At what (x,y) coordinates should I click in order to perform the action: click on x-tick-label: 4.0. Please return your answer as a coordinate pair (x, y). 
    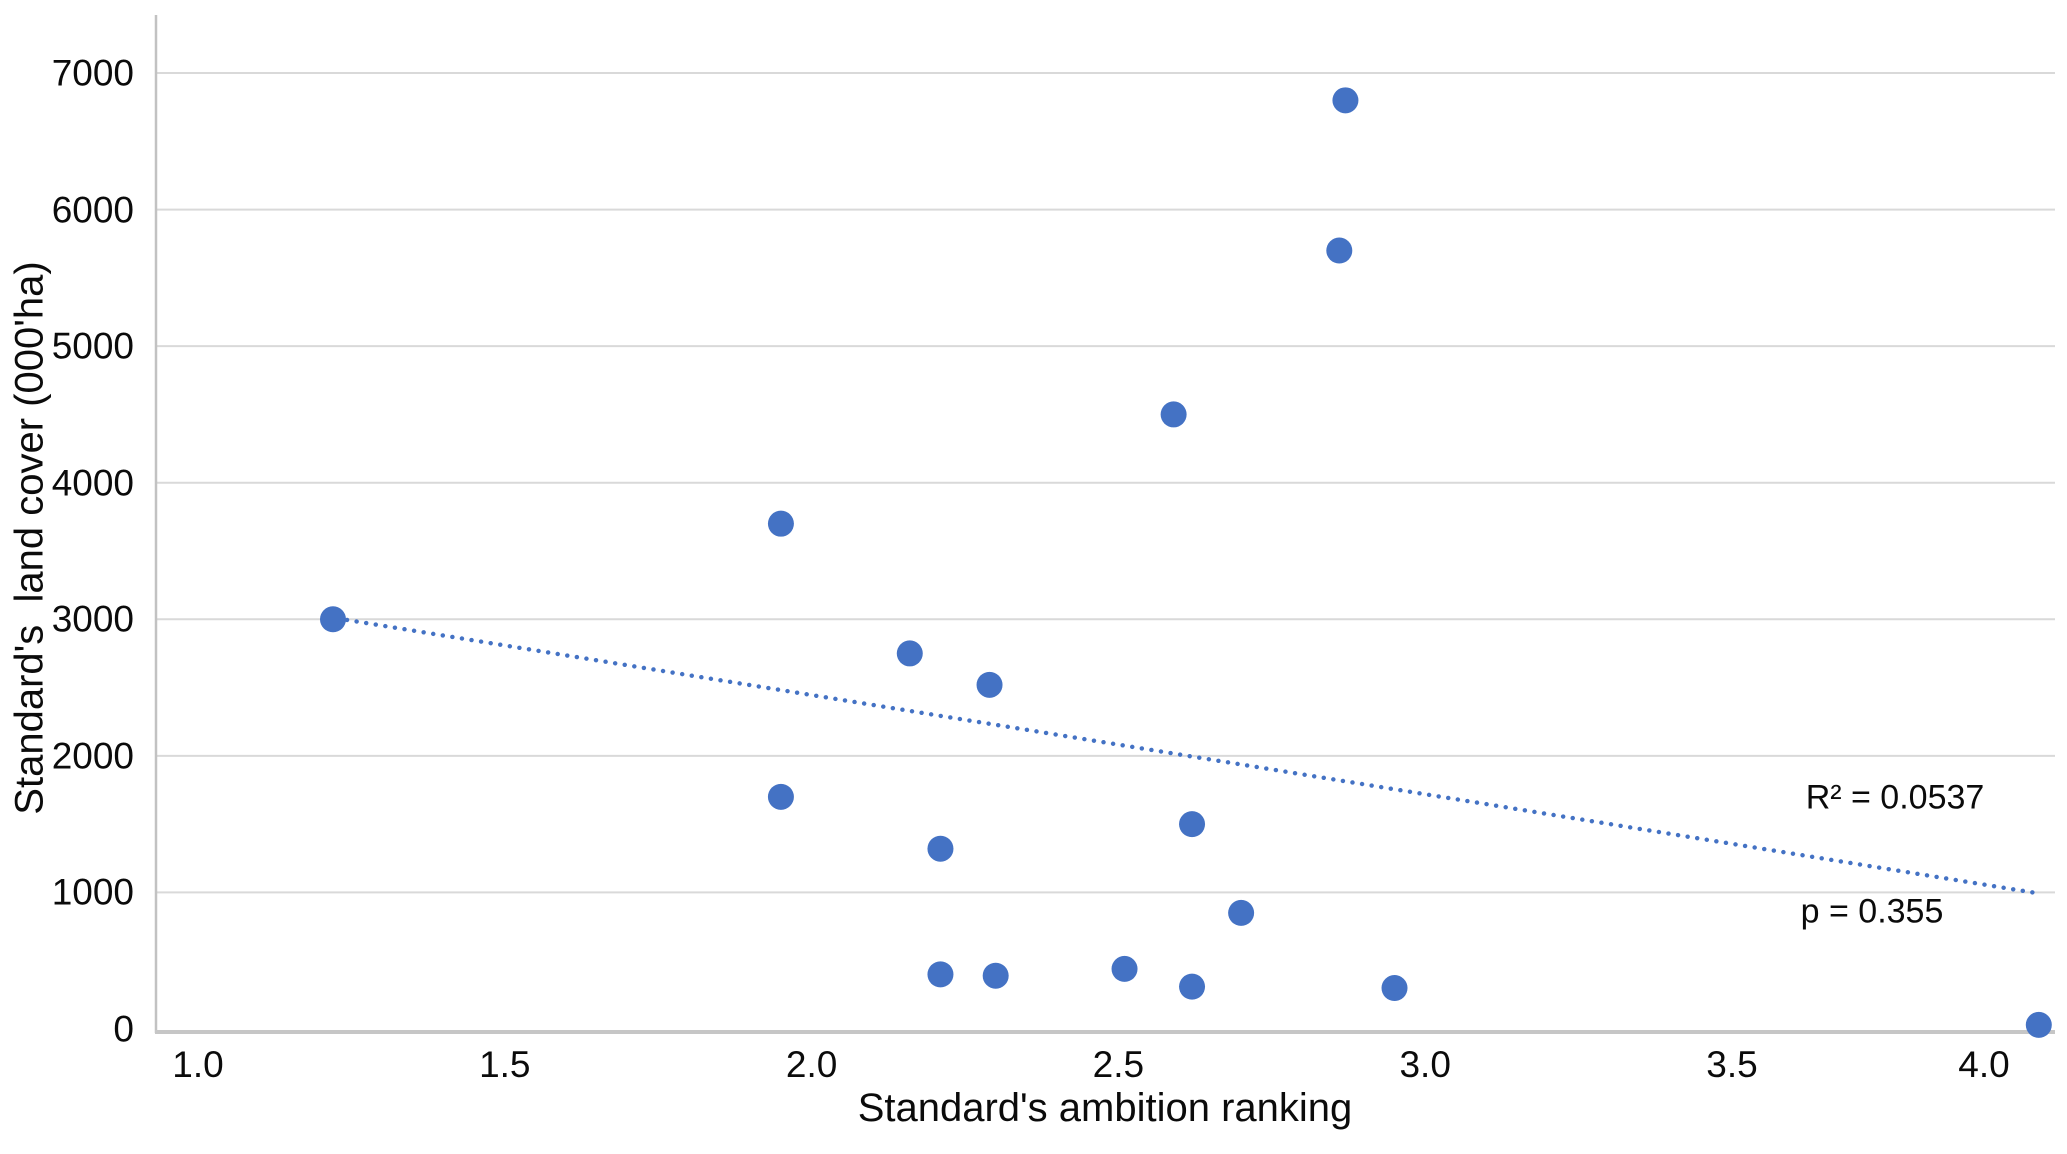
    Looking at the image, I should click on (1984, 1064).